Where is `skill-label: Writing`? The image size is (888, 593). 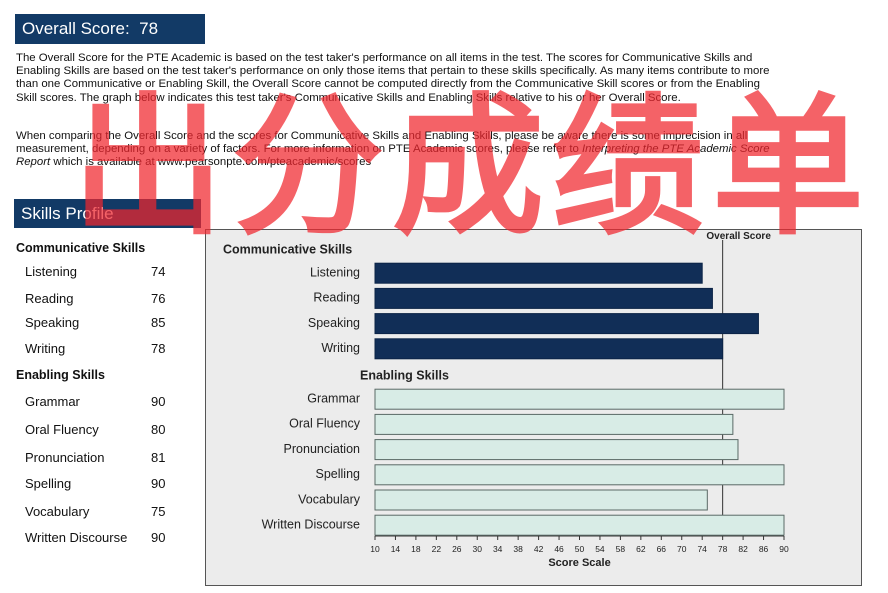
skill-label: Writing is located at coordinates (45, 348).